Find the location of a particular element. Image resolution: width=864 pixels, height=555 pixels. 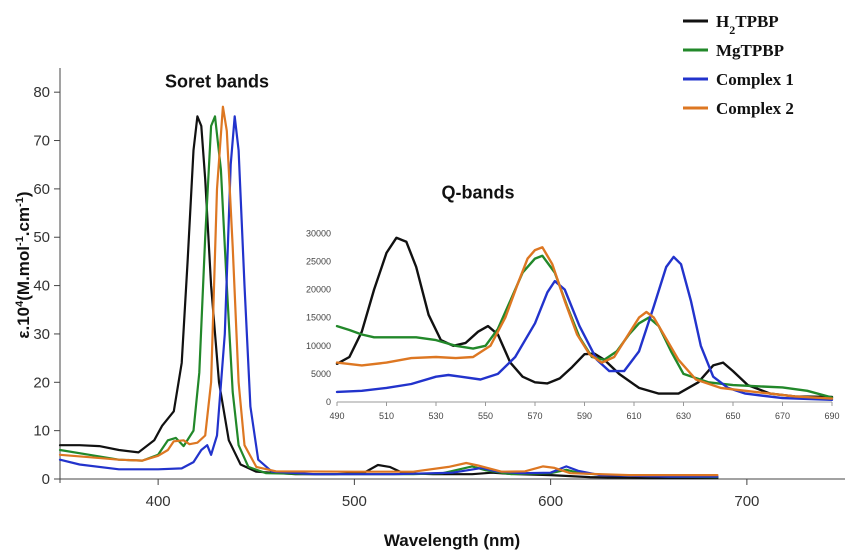

y-axis-title-part: ε.10 is located at coordinates (23, 323).